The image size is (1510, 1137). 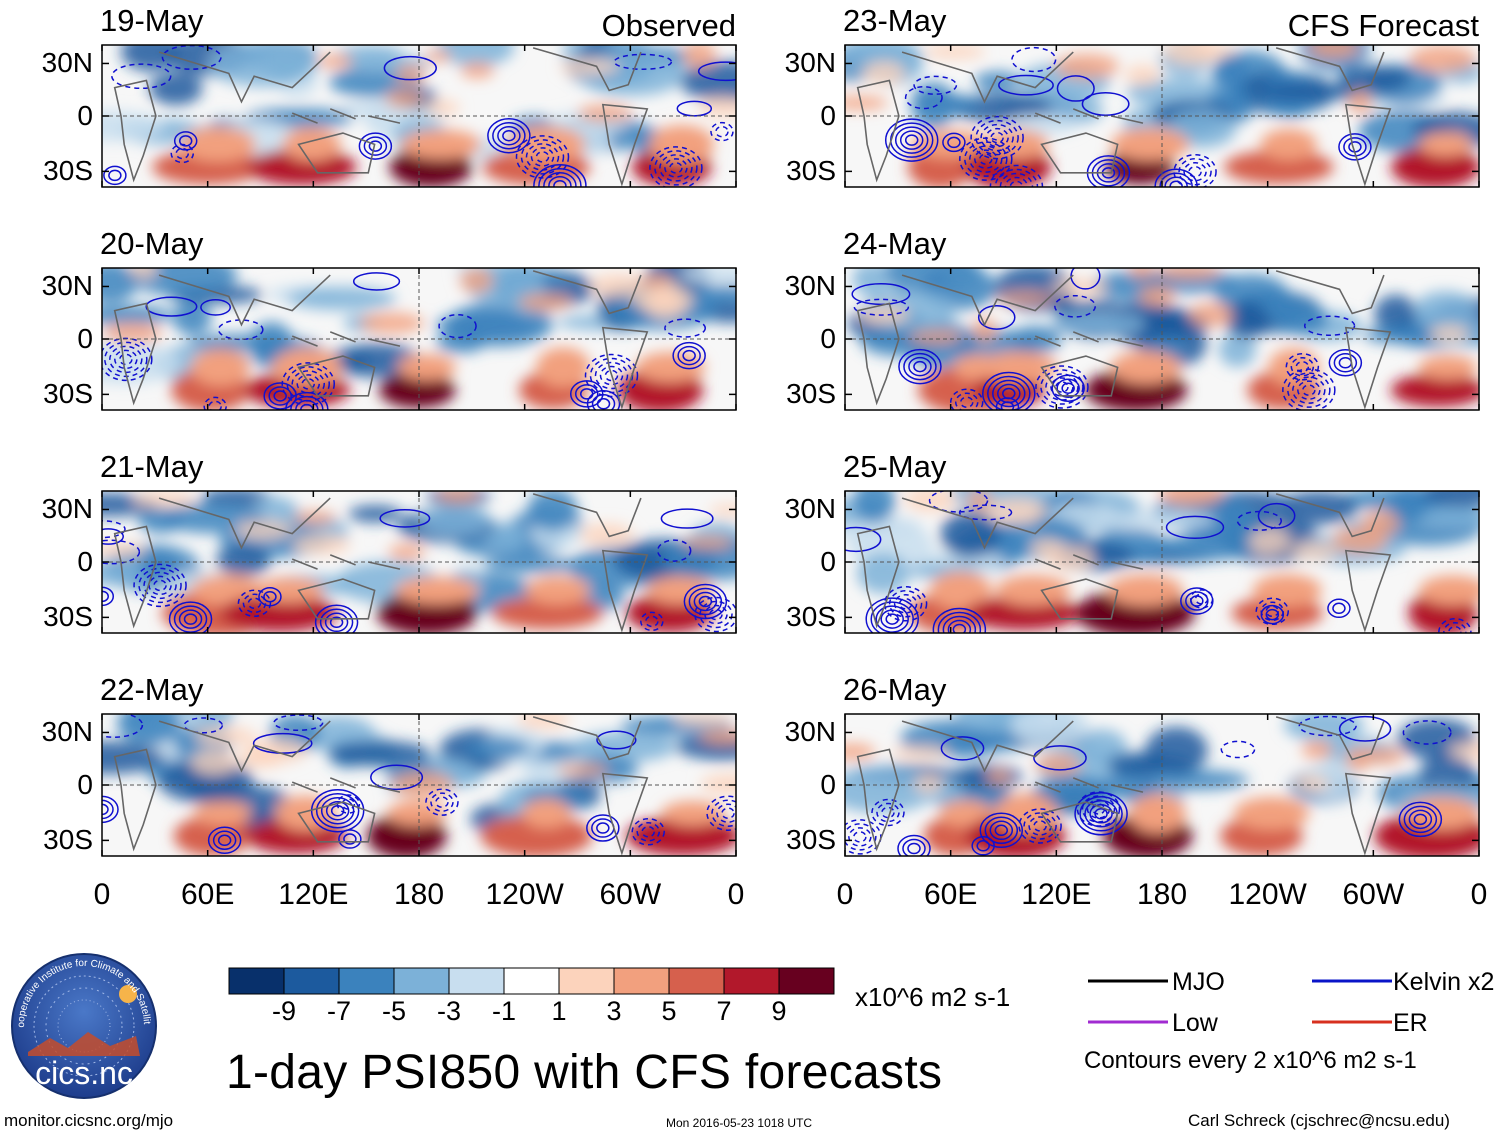 I want to click on colorbar, so click(x=531, y=981).